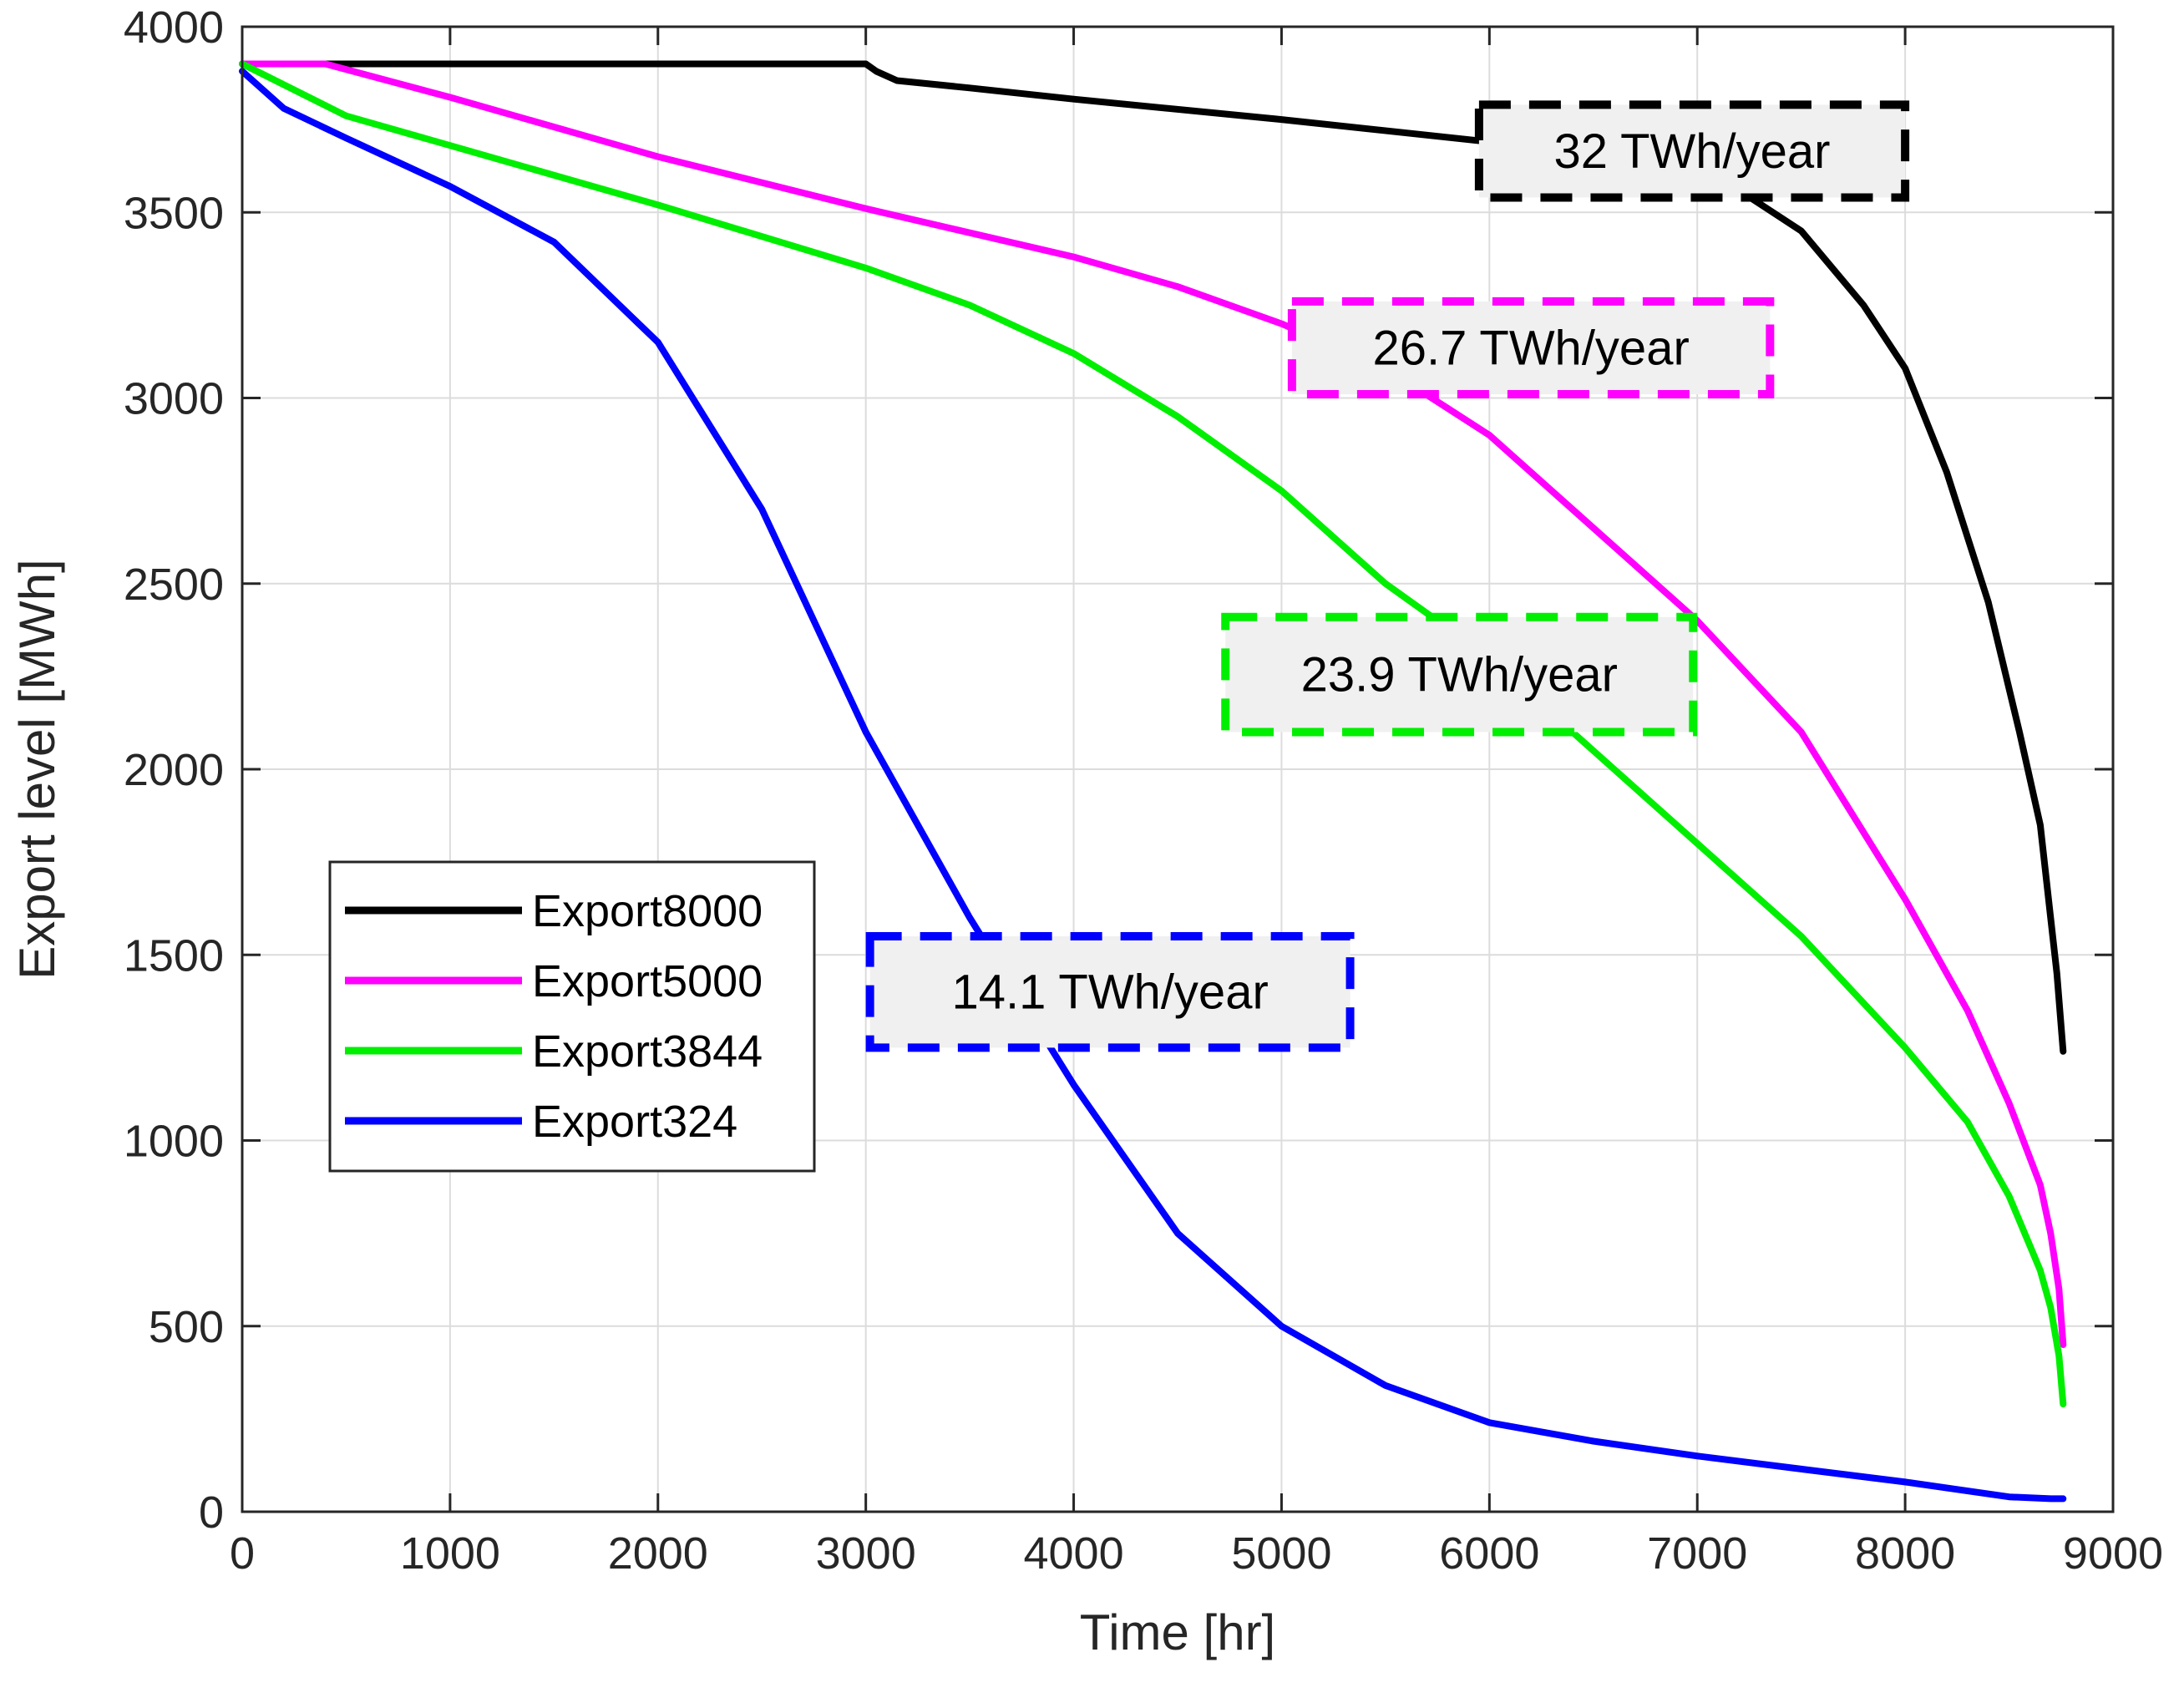 The width and height of the screenshot is (2184, 1703). Describe the element at coordinates (211, 1513) in the screenshot. I see `y-tick-label: 0` at that location.